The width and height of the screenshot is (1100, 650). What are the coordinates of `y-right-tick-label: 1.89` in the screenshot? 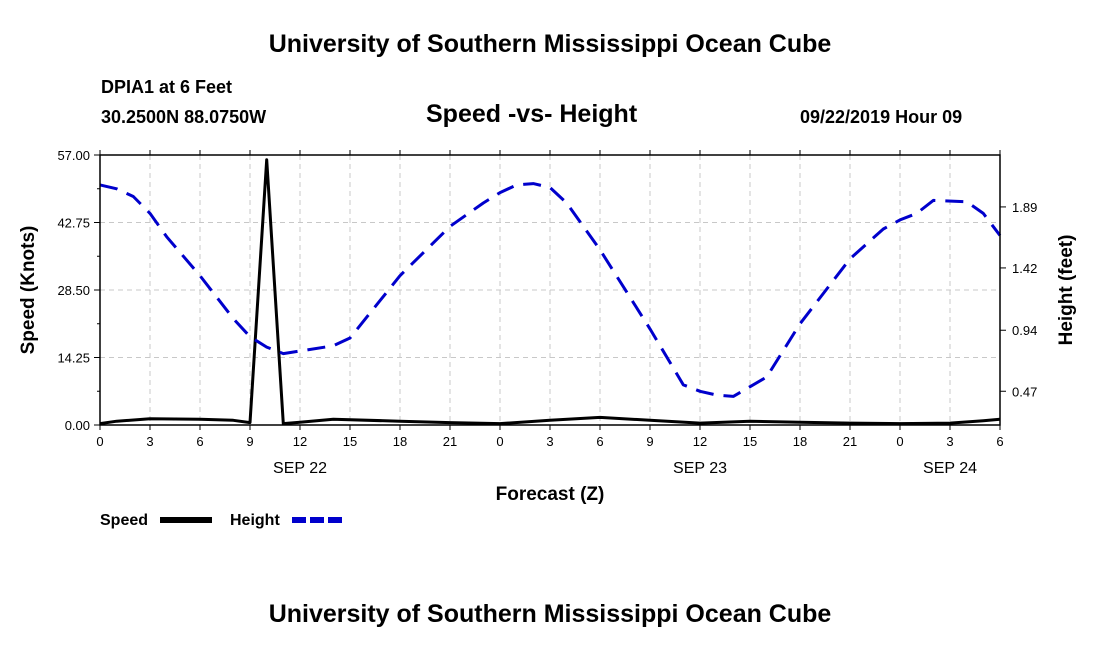 It's located at (1024, 207).